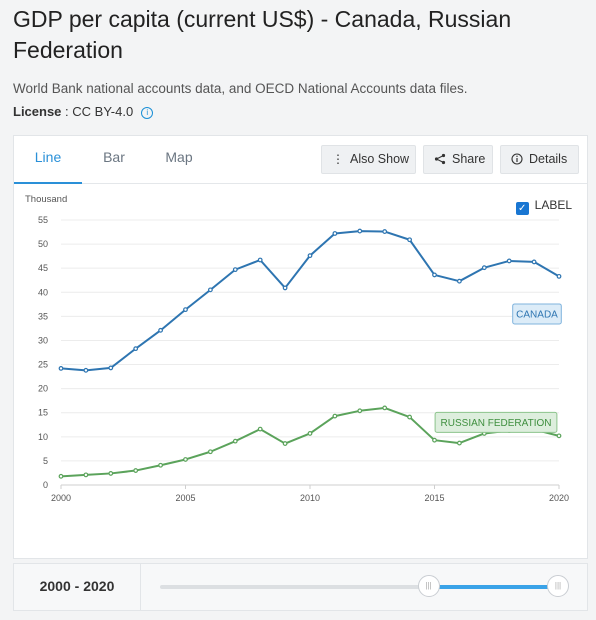 Image resolution: width=596 pixels, height=620 pixels. What do you see at coordinates (43, 220) in the screenshot?
I see `y-tick-label: 55` at bounding box center [43, 220].